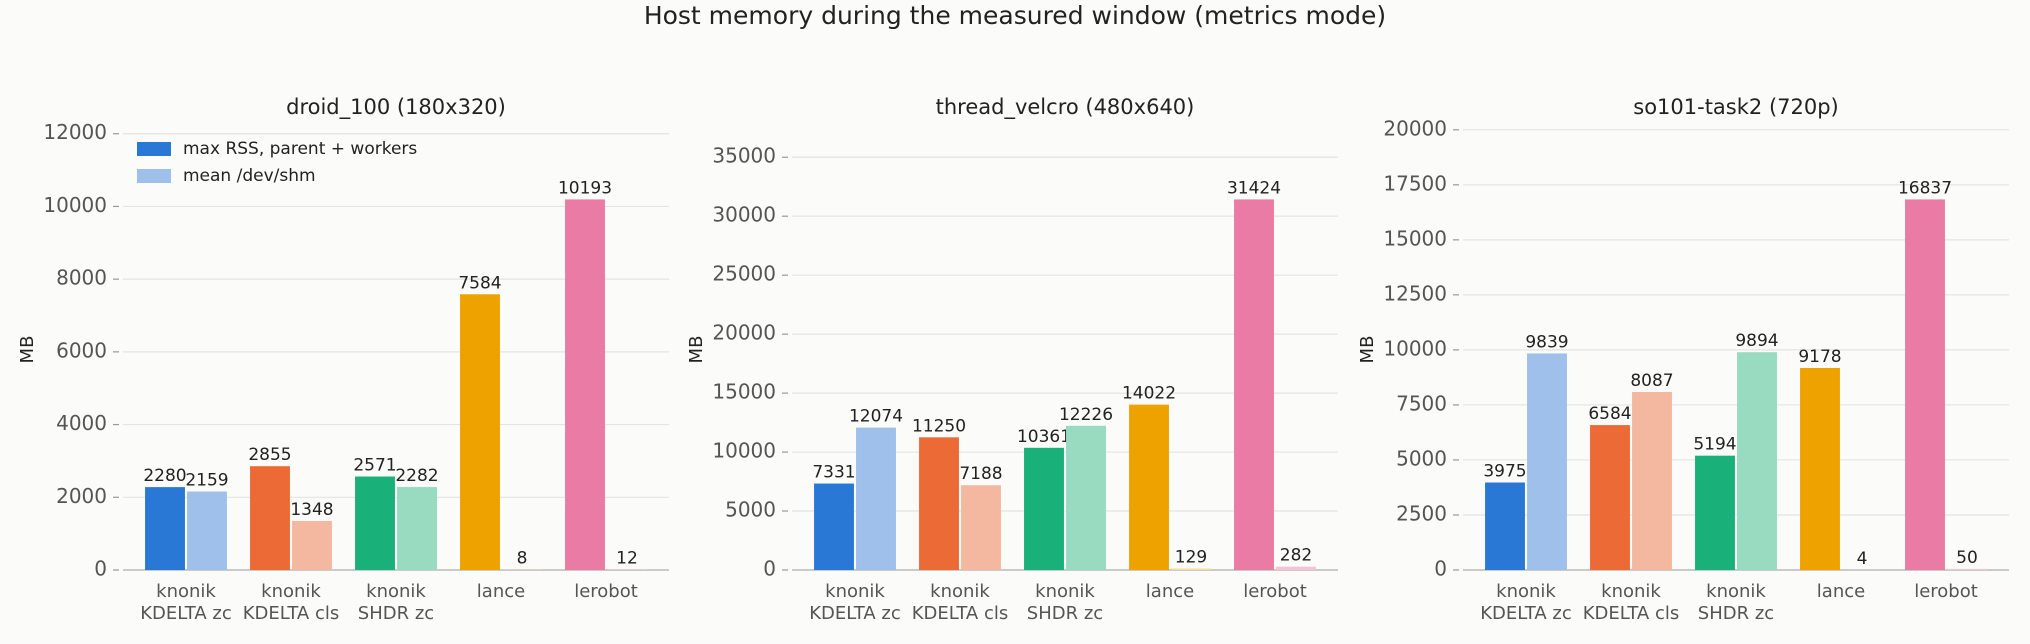  What do you see at coordinates (1254, 188) in the screenshot?
I see `value-label: 31424` at bounding box center [1254, 188].